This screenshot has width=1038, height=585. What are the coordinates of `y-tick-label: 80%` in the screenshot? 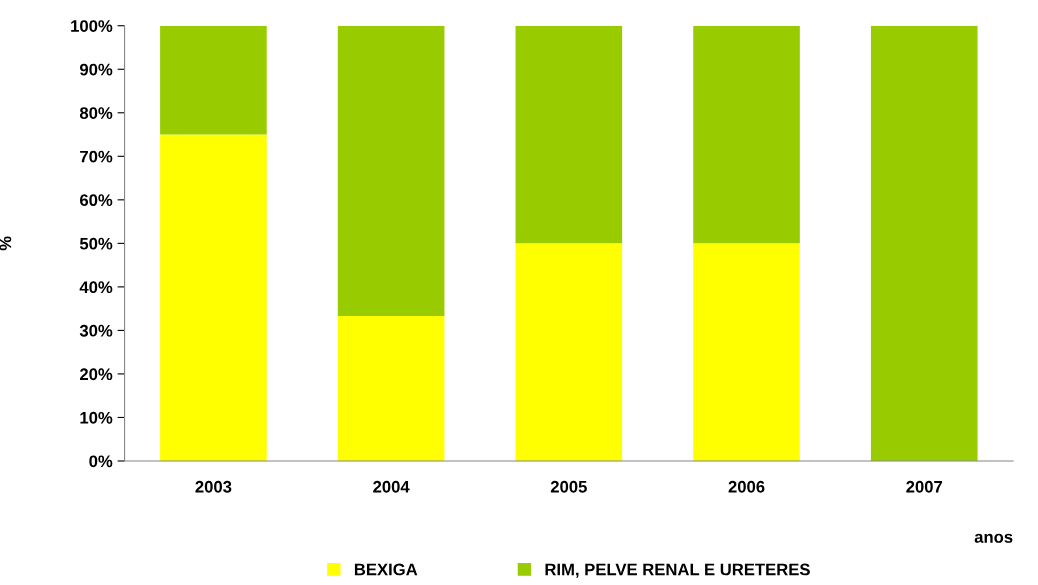 It's located at (96, 113).